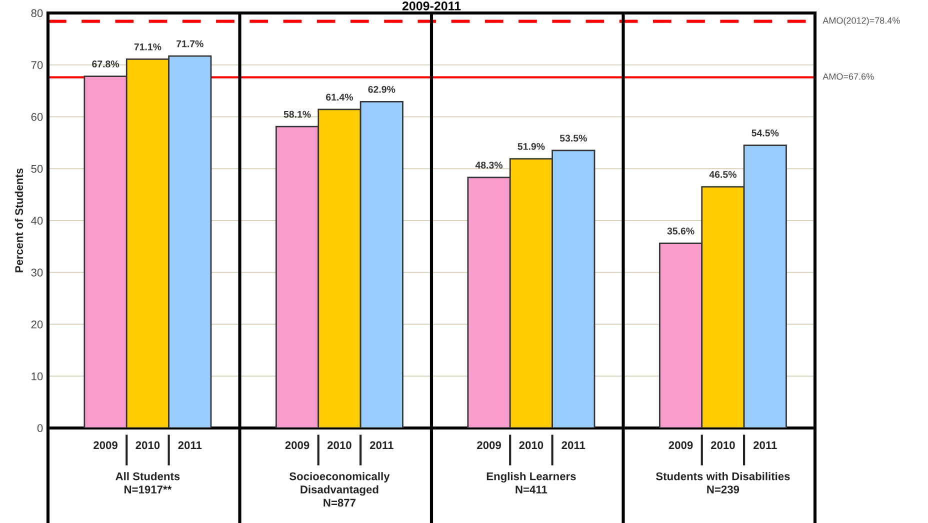 This screenshot has width=928, height=523. What do you see at coordinates (37, 324) in the screenshot?
I see `y-tick-label: 20` at bounding box center [37, 324].